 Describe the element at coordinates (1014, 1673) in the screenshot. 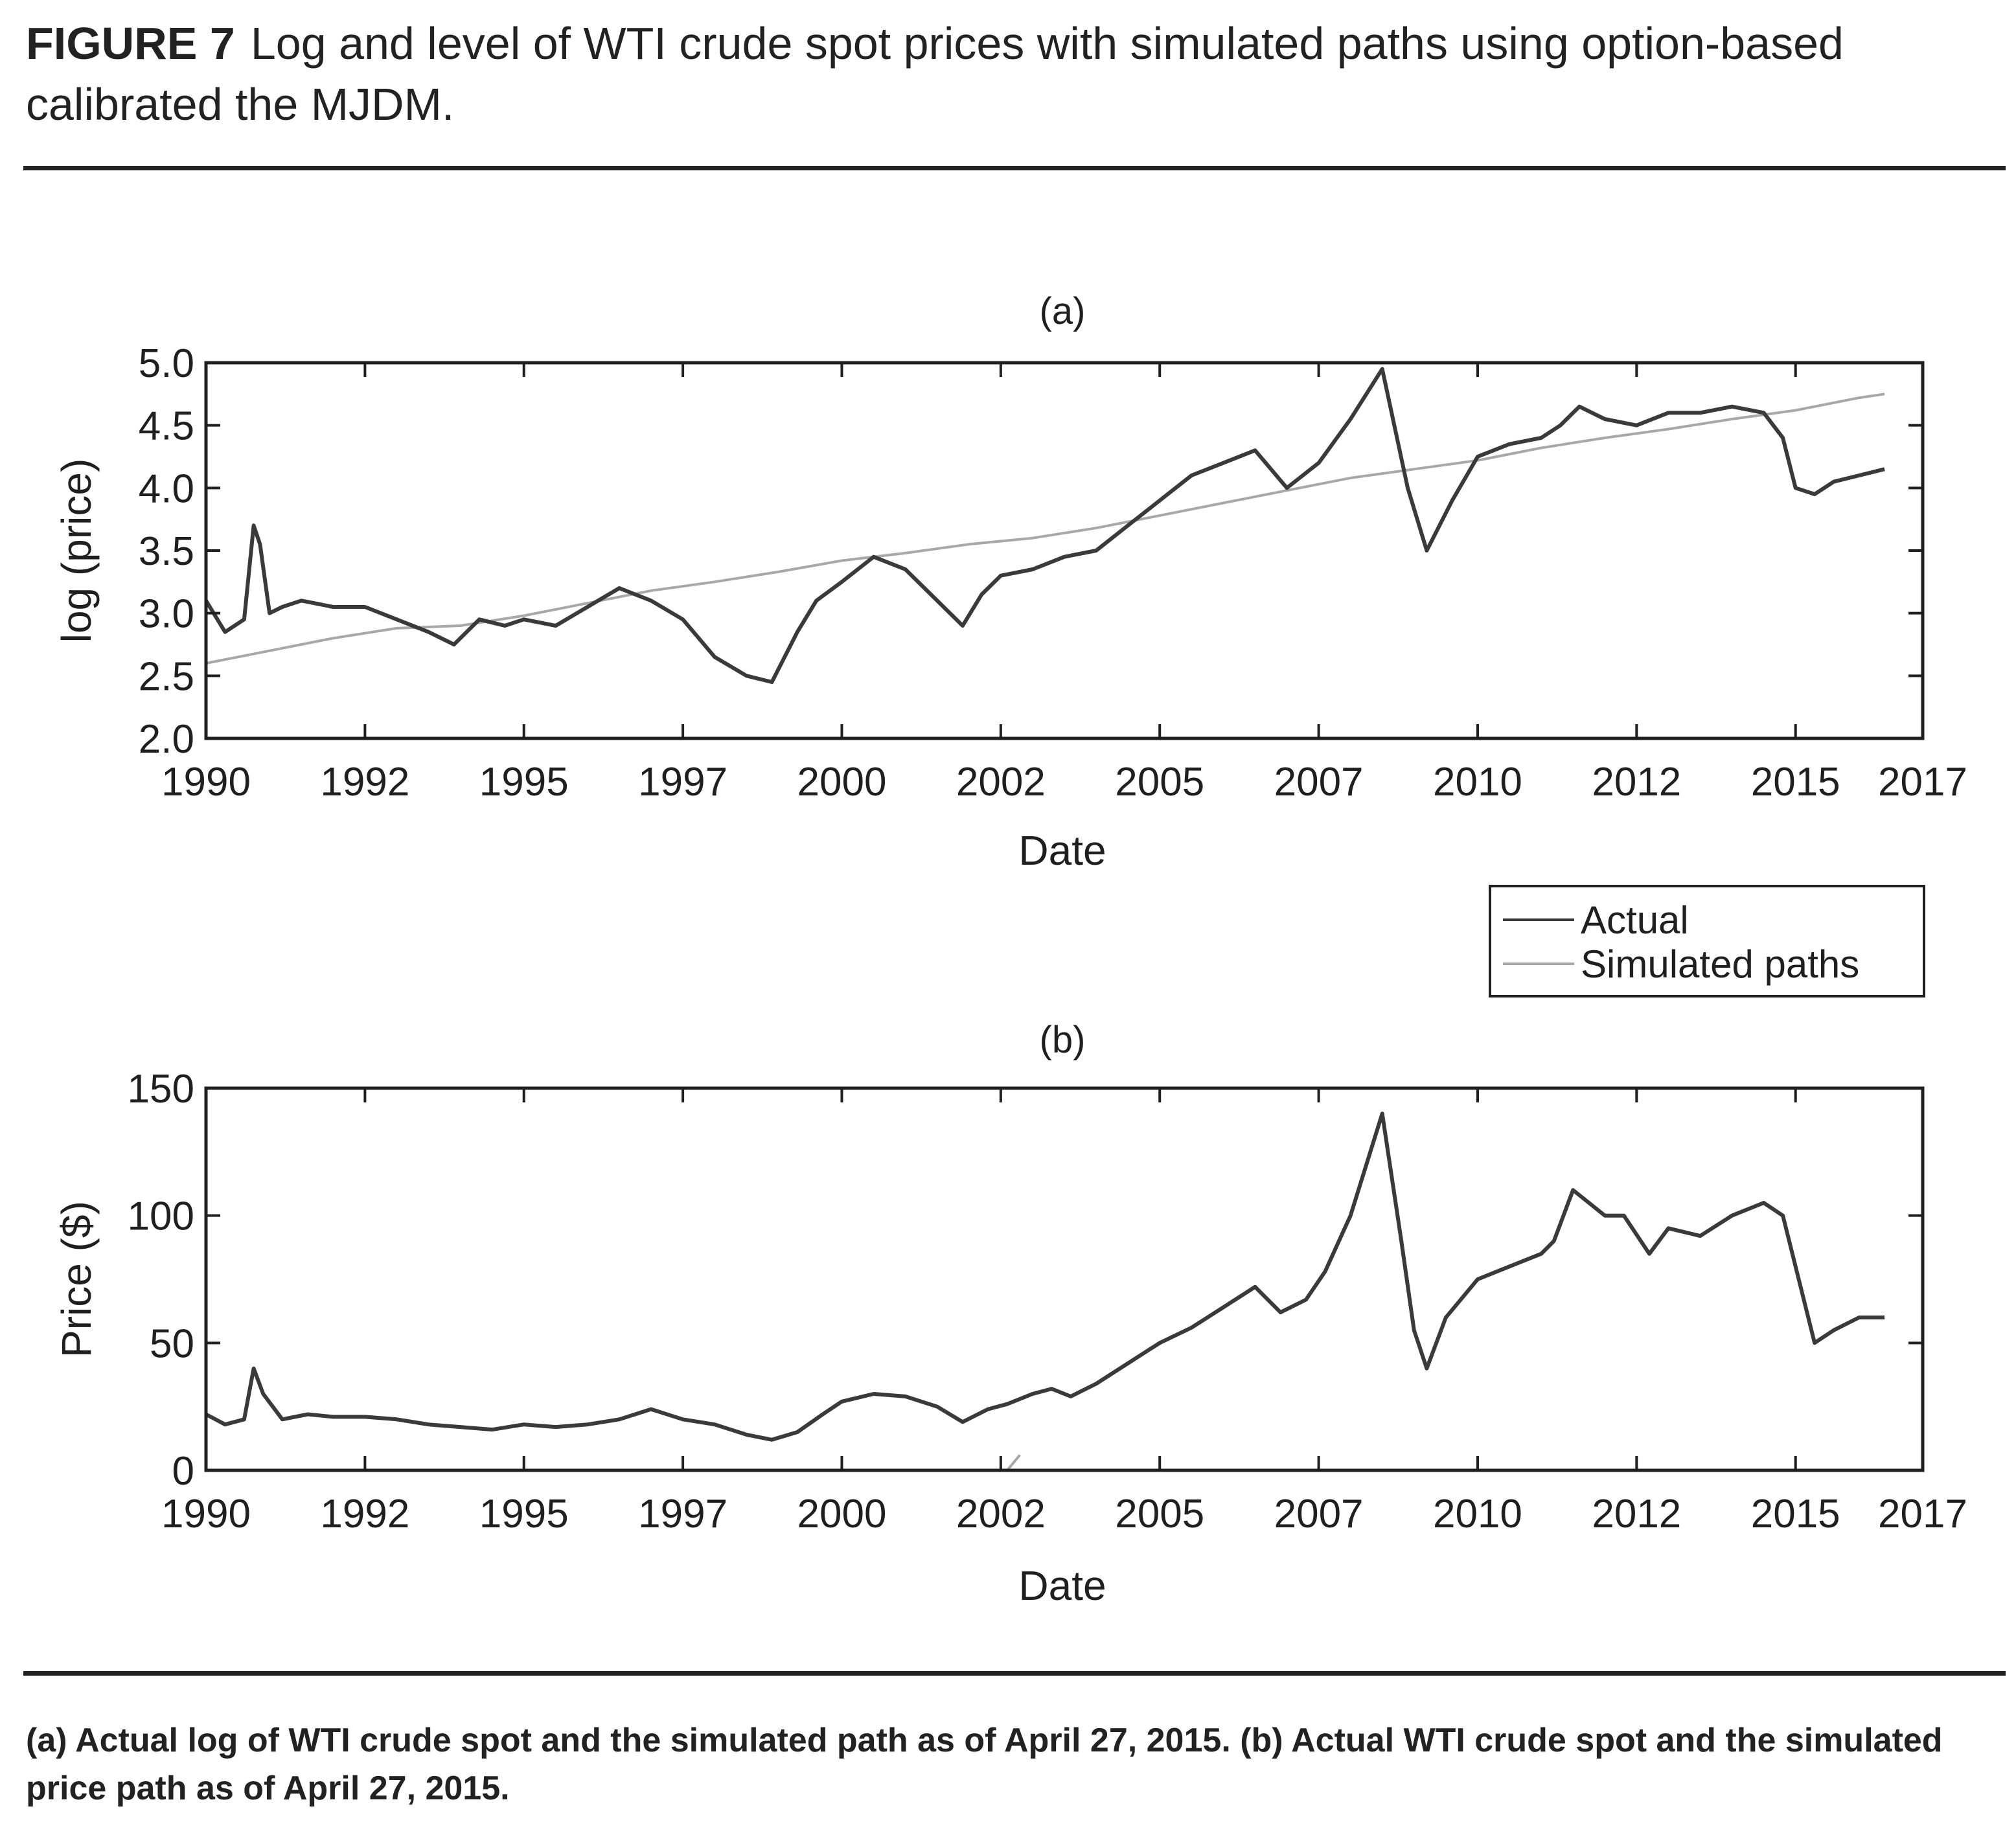

I see `bottom-rule` at that location.